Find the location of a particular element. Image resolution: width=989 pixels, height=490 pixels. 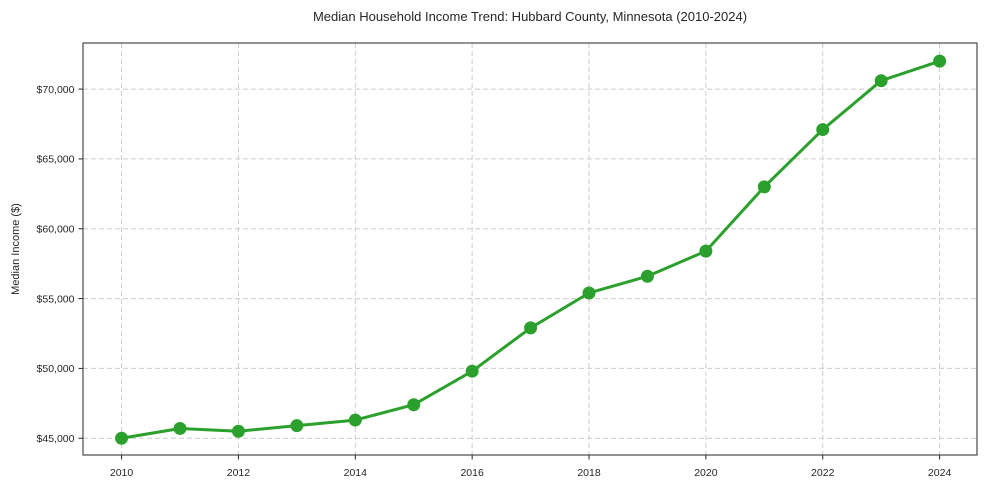

y-axis-label: Median Income ($) is located at coordinates (16, 249).